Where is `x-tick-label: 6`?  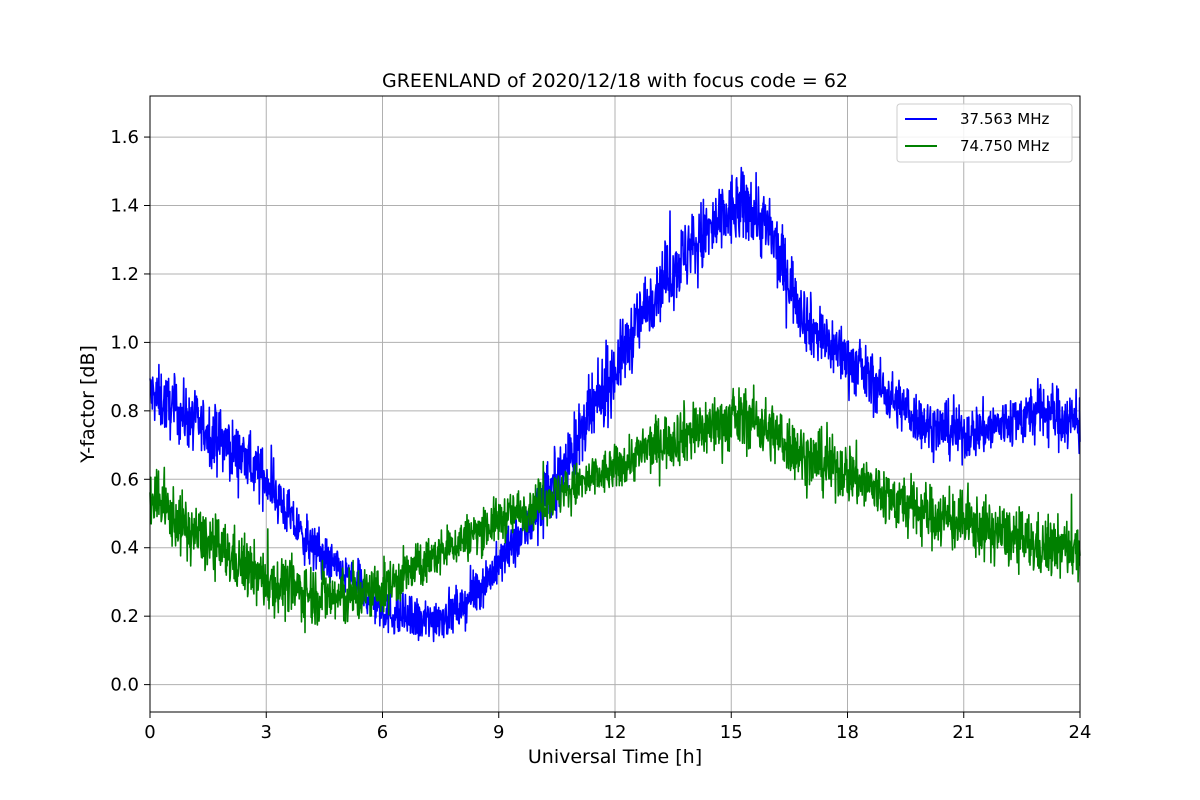 x-tick-label: 6 is located at coordinates (382, 732).